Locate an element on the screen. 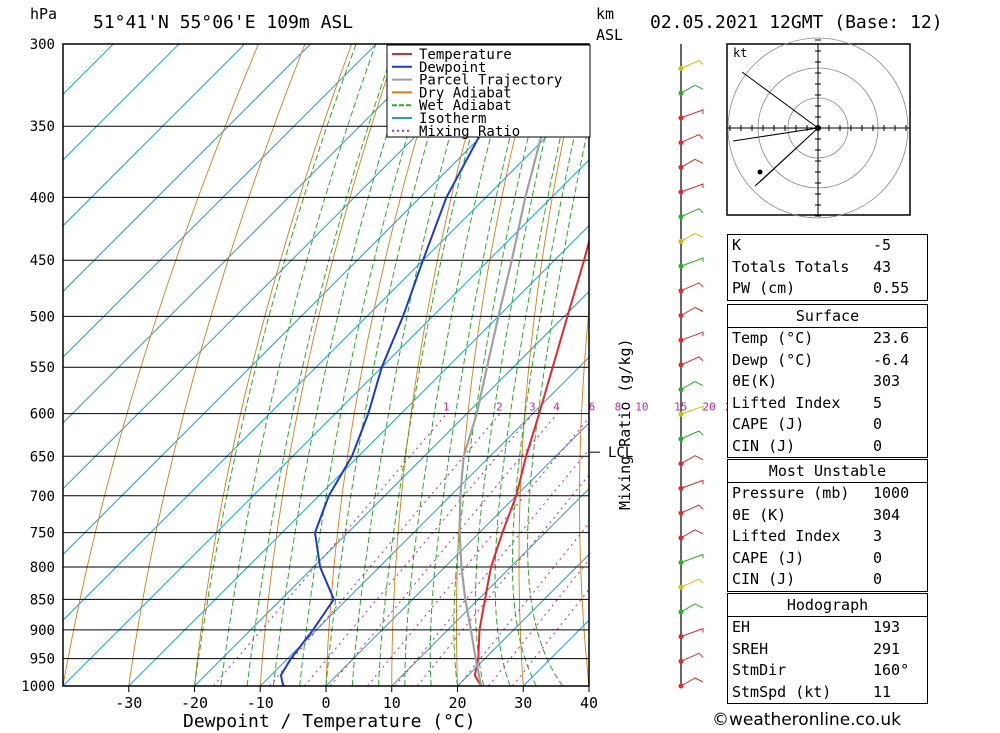 This screenshot has height=733, width=1000. pressure-tick-label: 550 is located at coordinates (42, 368).